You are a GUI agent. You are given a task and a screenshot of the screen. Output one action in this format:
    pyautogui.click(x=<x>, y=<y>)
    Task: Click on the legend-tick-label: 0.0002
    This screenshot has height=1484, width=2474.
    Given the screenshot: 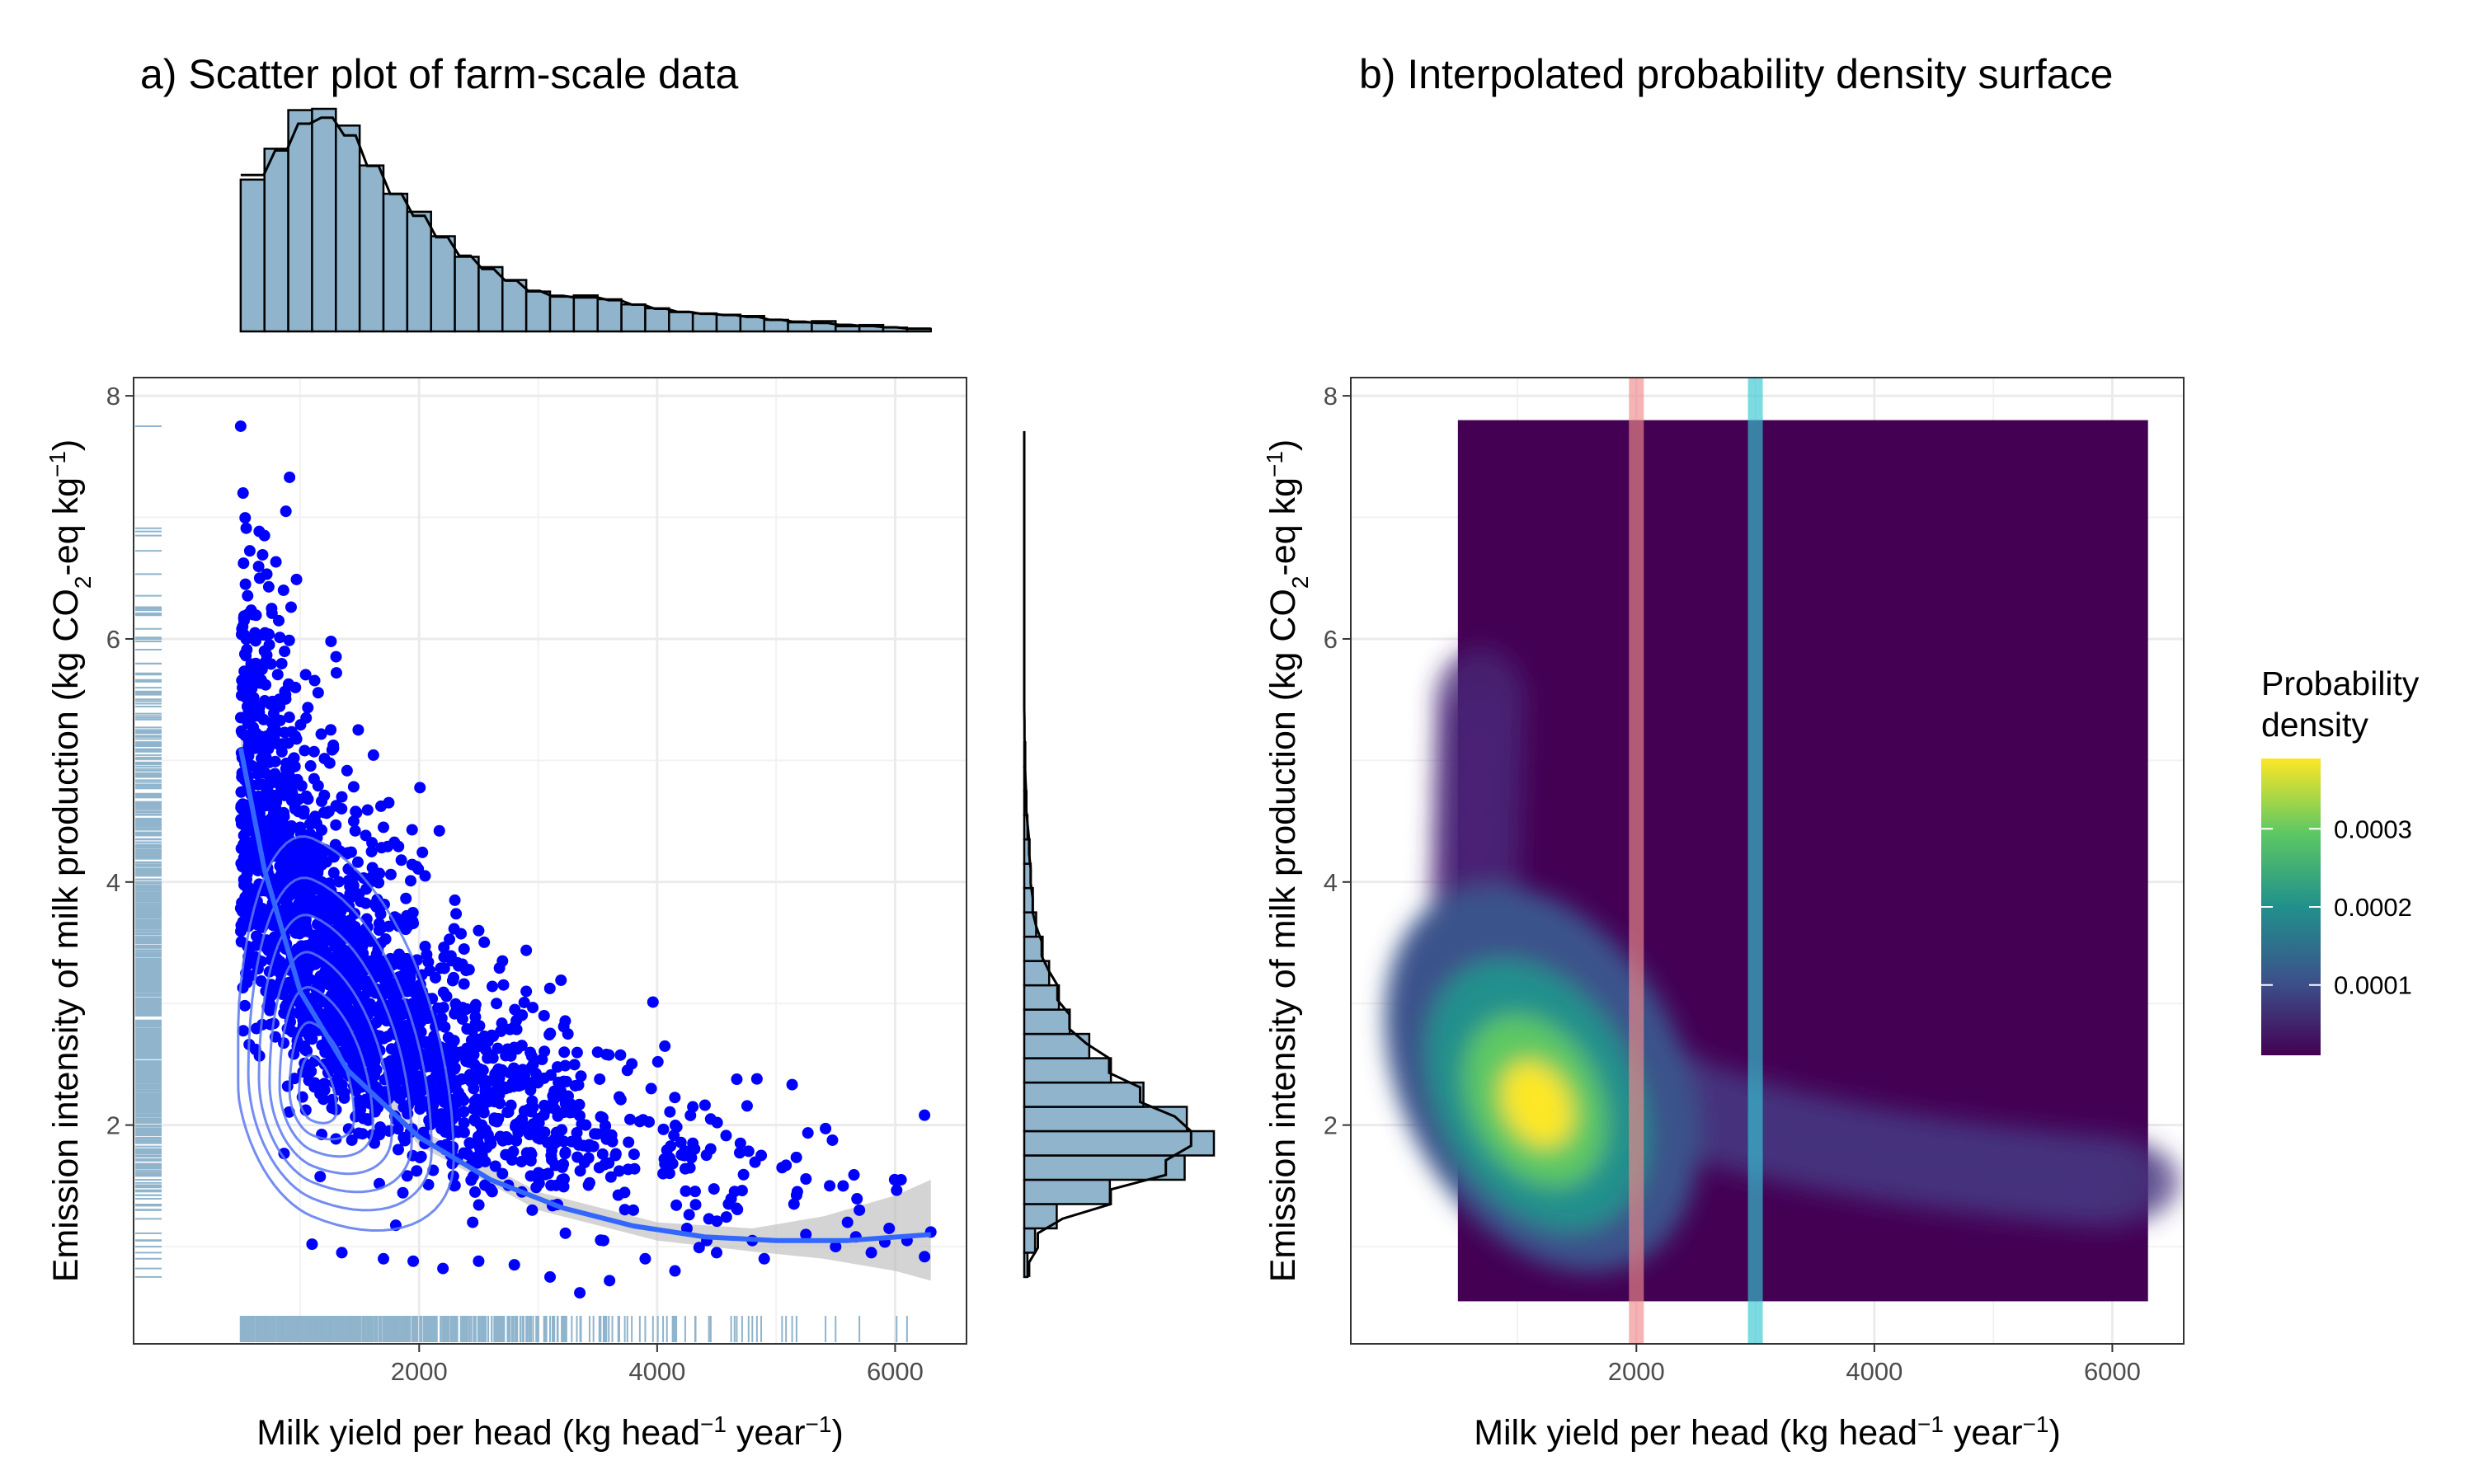 What is the action you would take?
    pyautogui.click(x=2373, y=907)
    